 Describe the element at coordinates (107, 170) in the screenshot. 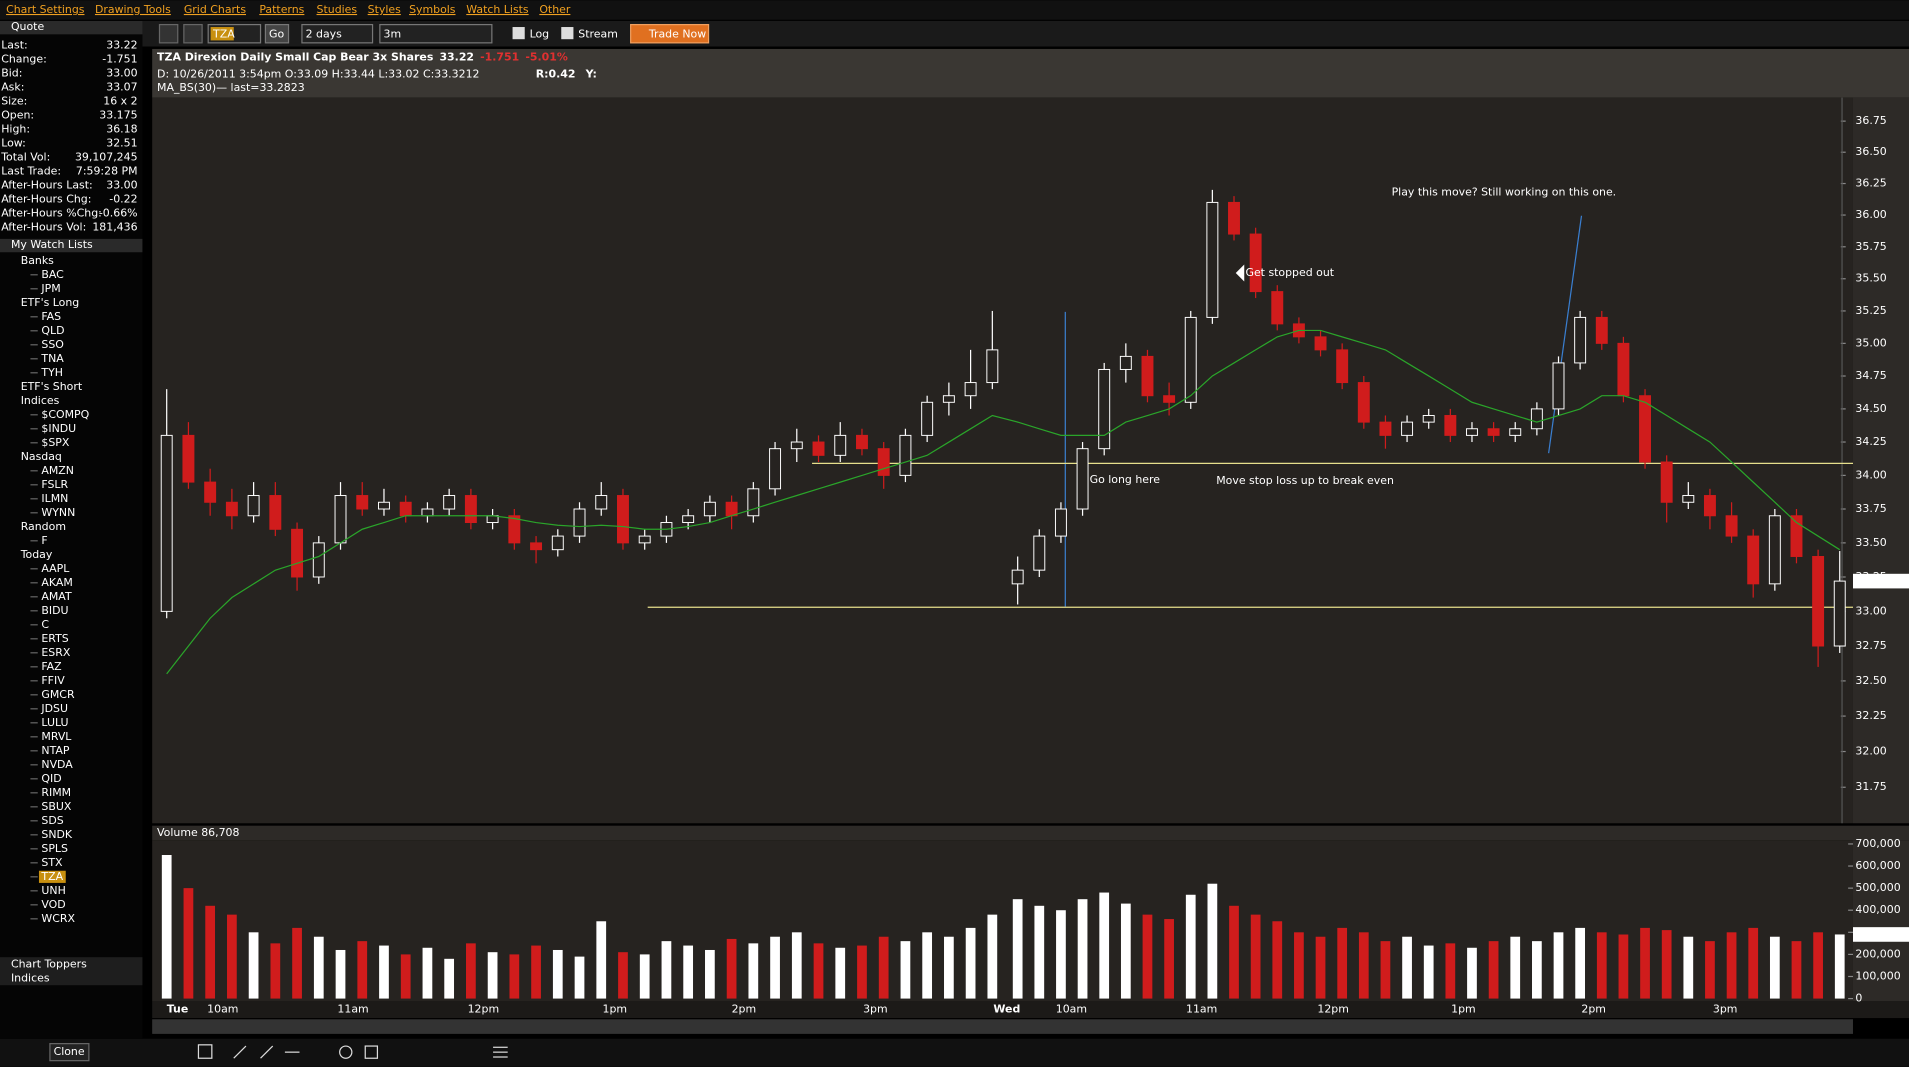

I see `quote-value: 7:59:28 PM` at that location.